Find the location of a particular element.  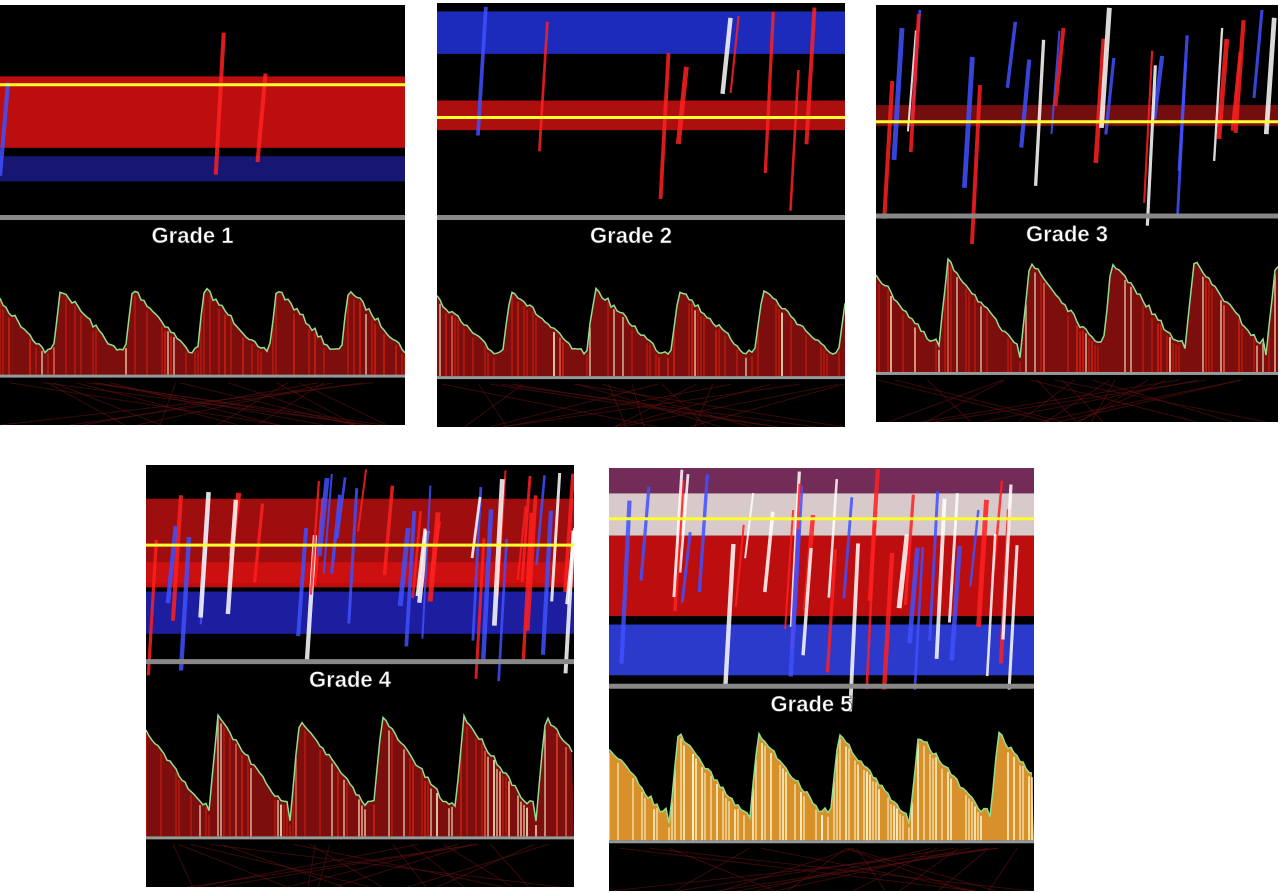

doppler-panel: Grade 1 is located at coordinates (202, 215).